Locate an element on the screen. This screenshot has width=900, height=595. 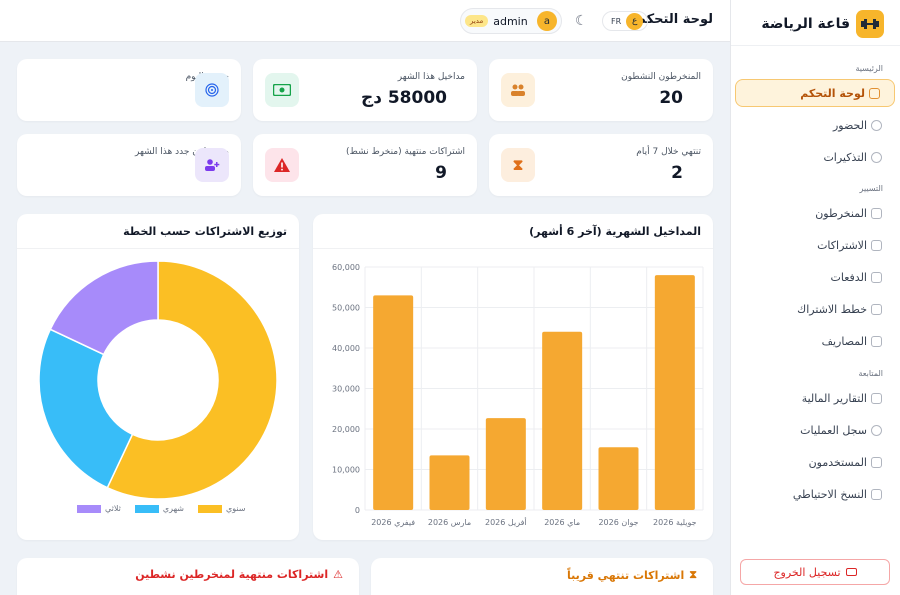
expiring-soon-title: اشتراكات تنتهي قريباً is located at coordinates (626, 575).